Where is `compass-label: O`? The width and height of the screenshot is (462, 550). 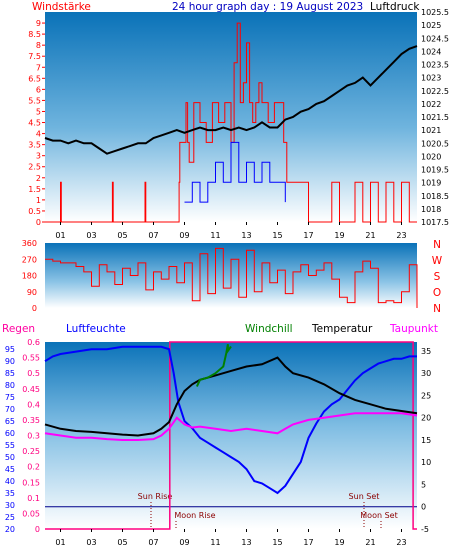
compass-label: O is located at coordinates (437, 293).